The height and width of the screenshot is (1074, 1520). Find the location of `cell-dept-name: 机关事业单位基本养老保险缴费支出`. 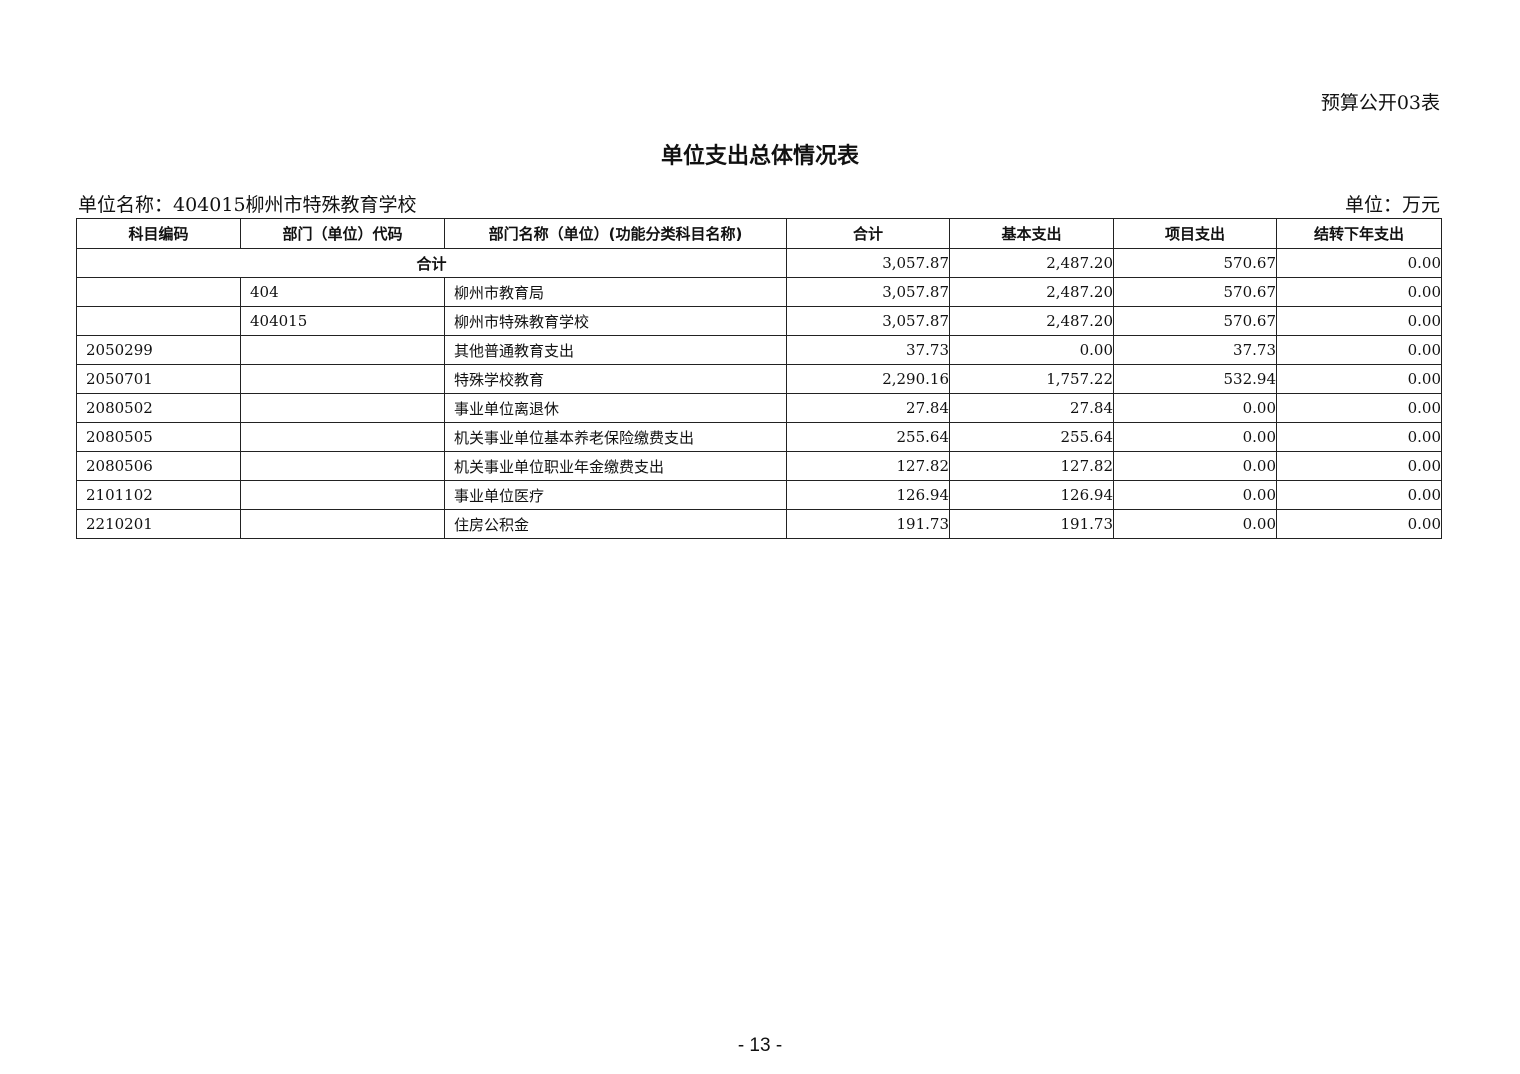

cell-dept-name: 机关事业单位基本养老保险缴费支出 is located at coordinates (615, 437).